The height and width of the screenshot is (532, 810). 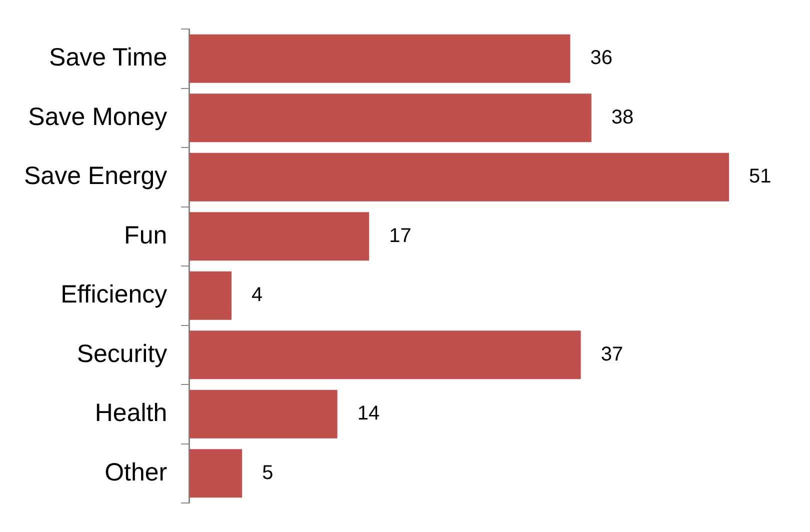 What do you see at coordinates (146, 235) in the screenshot?
I see `y-tick-label: Fun` at bounding box center [146, 235].